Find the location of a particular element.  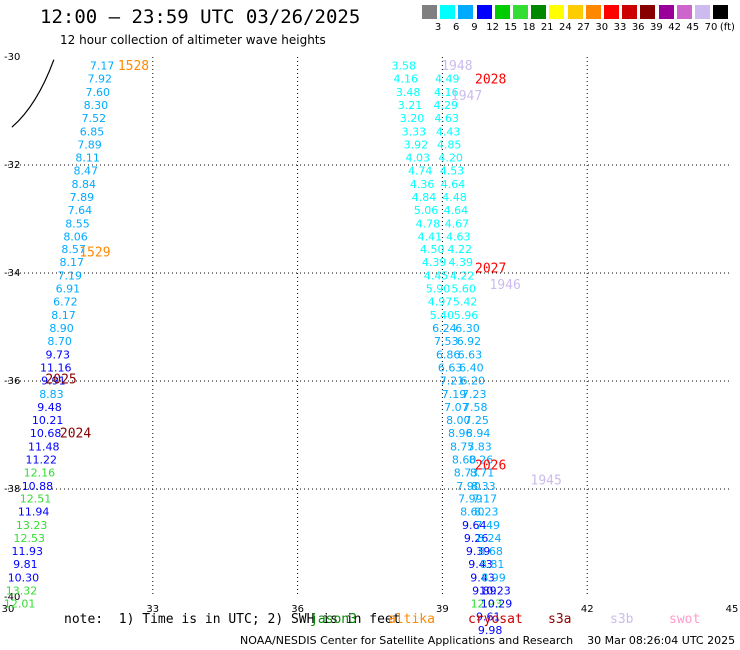

swh-point-altika: 11.16 is located at coordinates (56, 368).